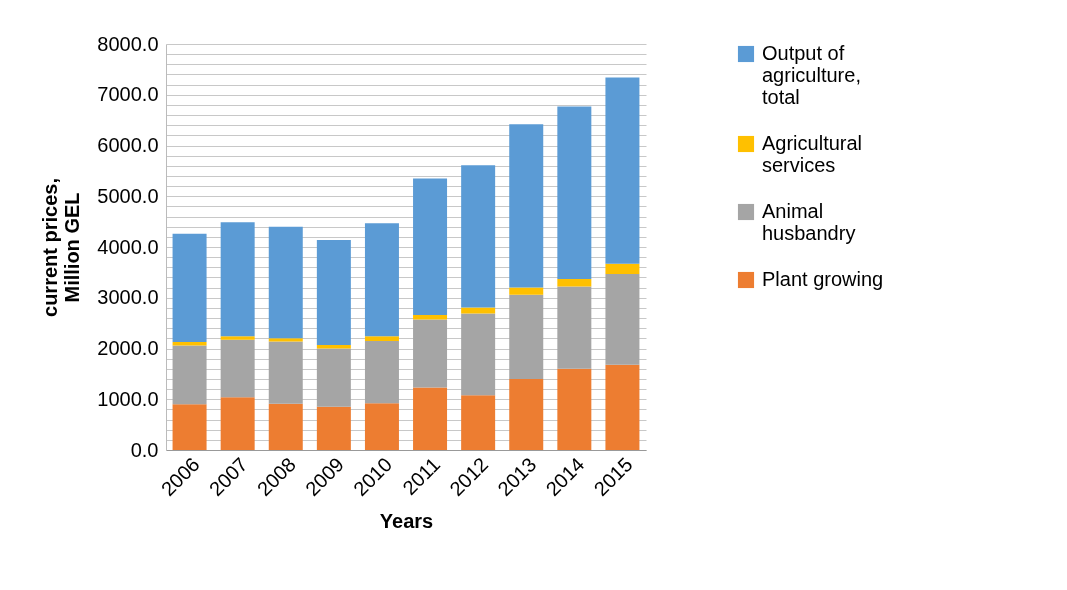 The image size is (1067, 590). Describe the element at coordinates (823, 279) in the screenshot. I see `legend-label: Plant growing` at that location.